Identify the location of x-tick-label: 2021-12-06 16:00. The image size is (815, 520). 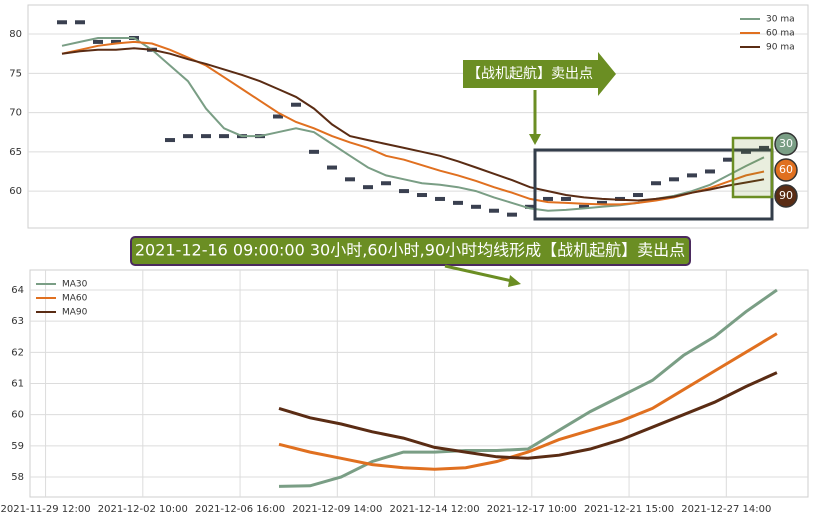
(240, 509).